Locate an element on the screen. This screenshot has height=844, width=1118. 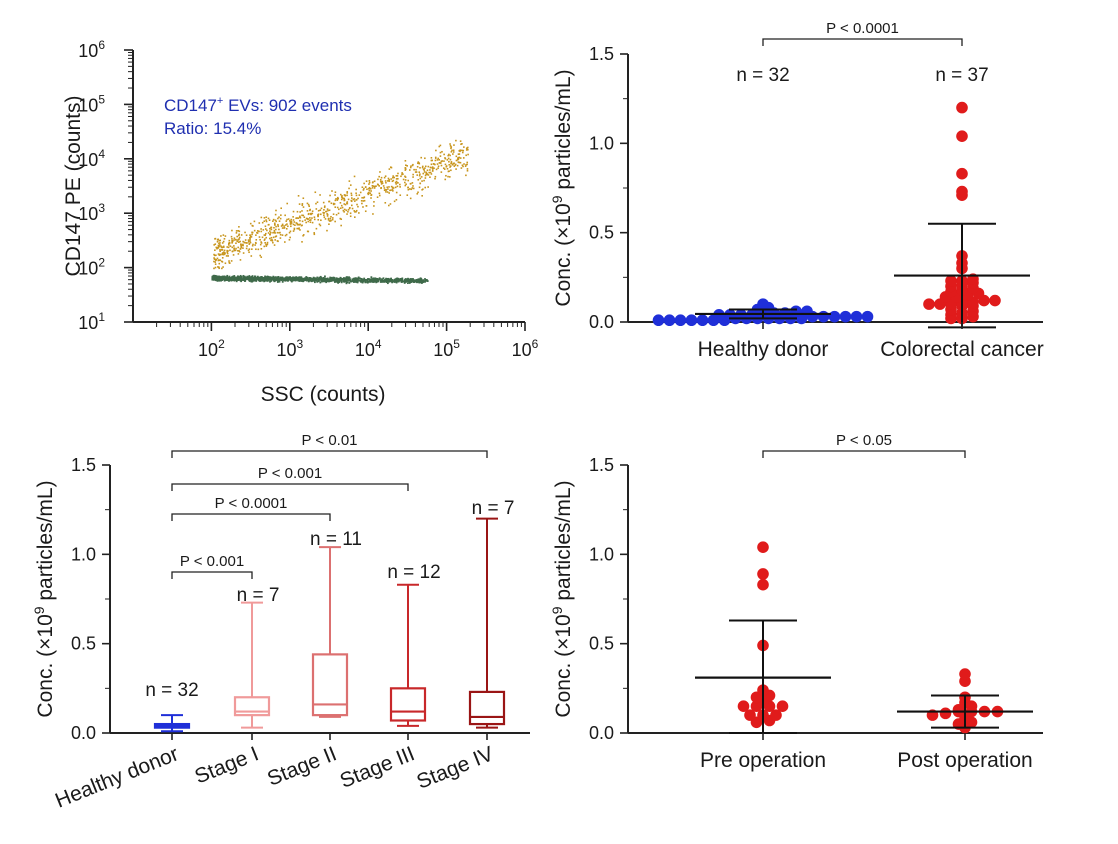
significance-bracket-label: P < 0.01 is located at coordinates (329, 440).